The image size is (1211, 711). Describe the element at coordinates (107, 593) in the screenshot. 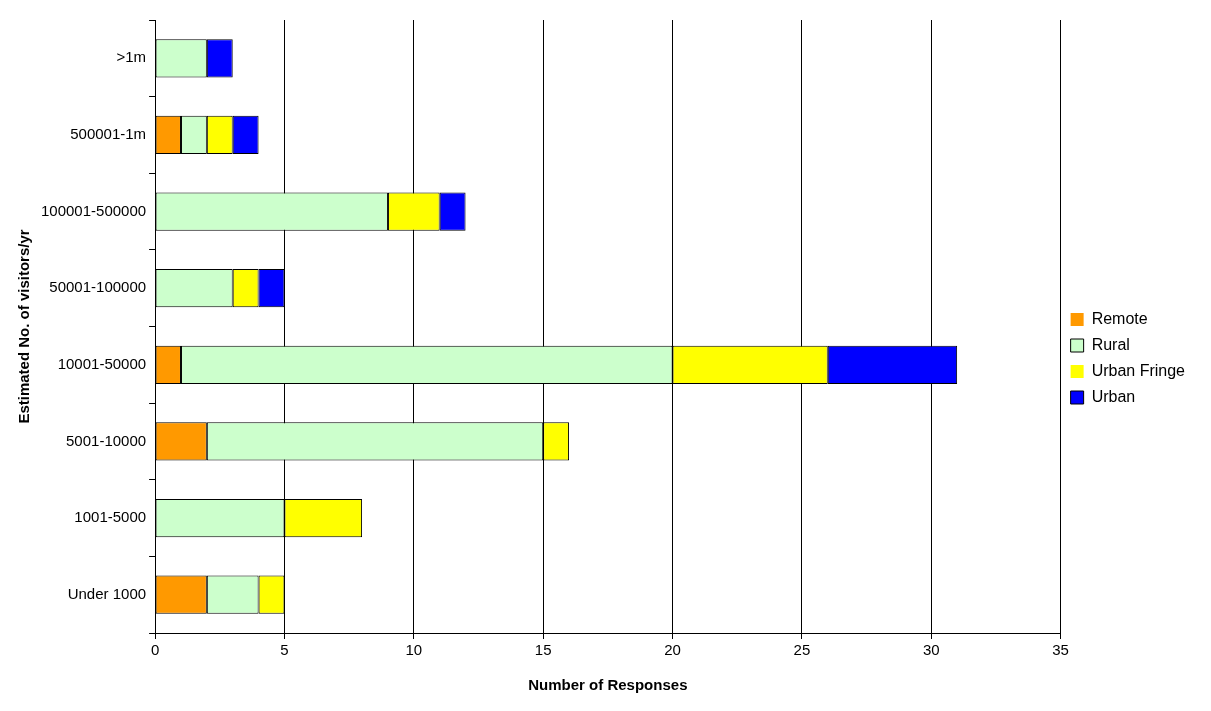

I see `y-tick-label: Under 1000` at that location.